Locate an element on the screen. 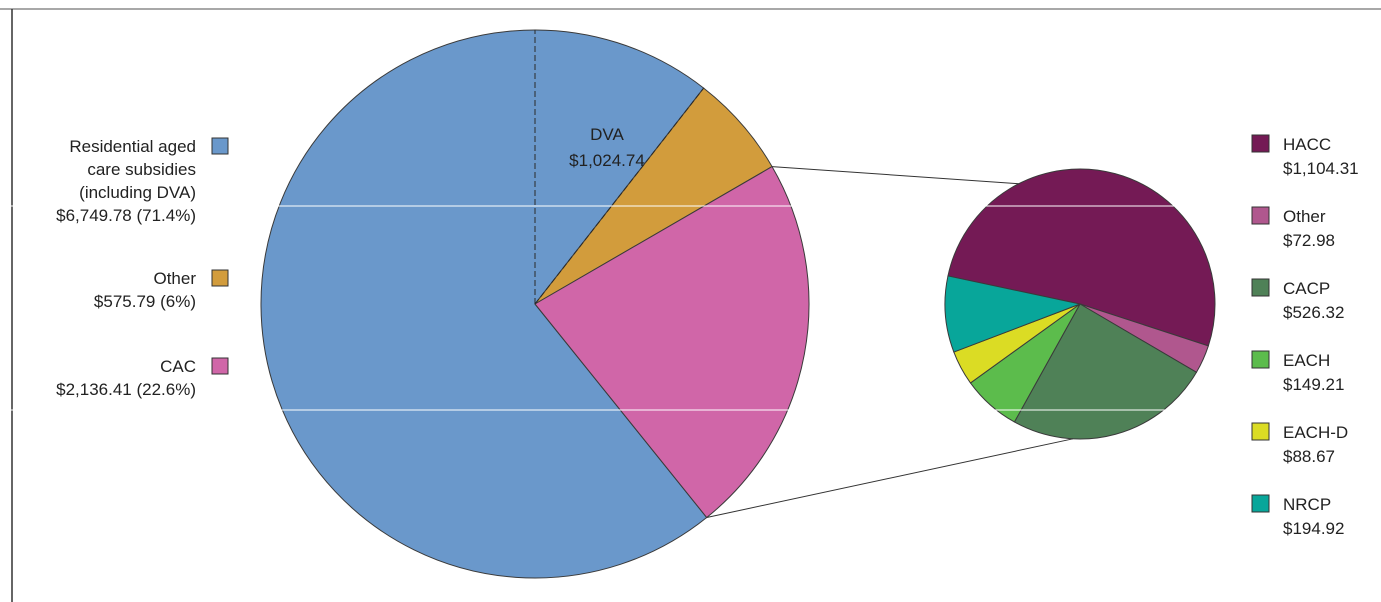 The height and width of the screenshot is (602, 1381). pie-slice-cac is located at coordinates (672, 342).